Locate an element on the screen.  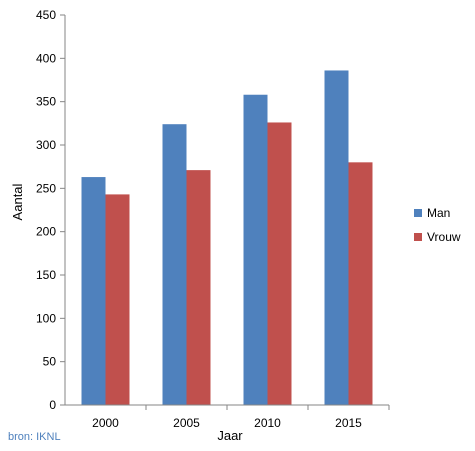
y-tick-label: 250 is located at coordinates (46, 188).